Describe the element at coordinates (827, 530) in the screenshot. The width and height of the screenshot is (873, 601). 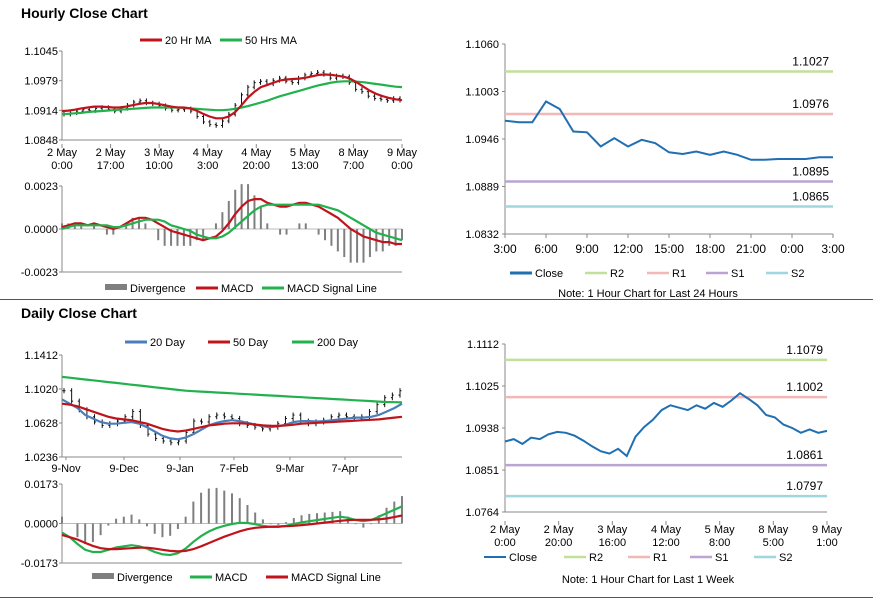
I see `daily-levels-x-tick-label: 9 May` at that location.